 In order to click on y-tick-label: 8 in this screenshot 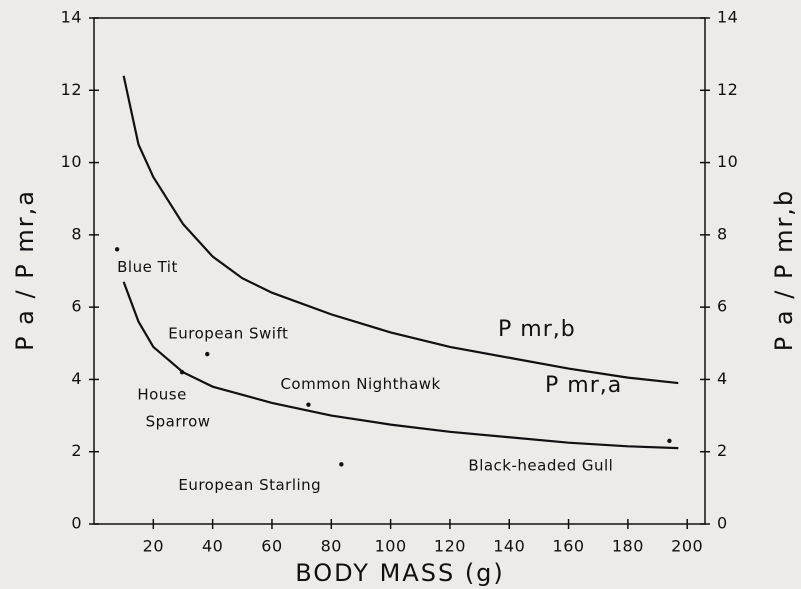, I will do `click(76, 233)`.